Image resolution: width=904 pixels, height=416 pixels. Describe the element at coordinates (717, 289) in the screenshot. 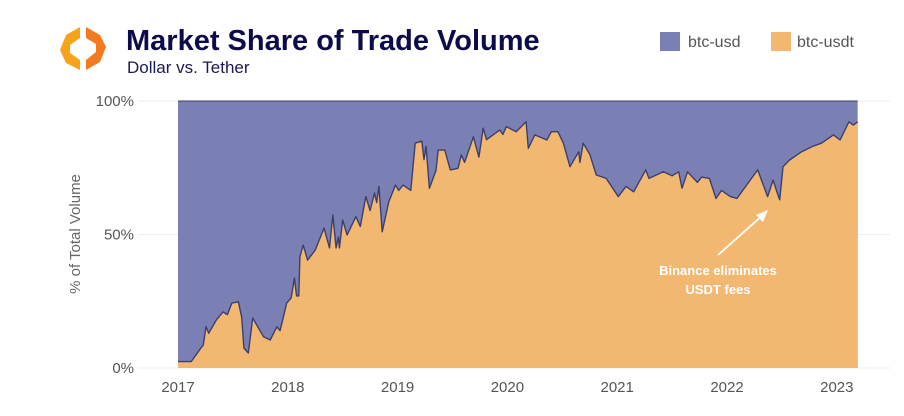

I see `annotation-line-2: USDT fees` at that location.